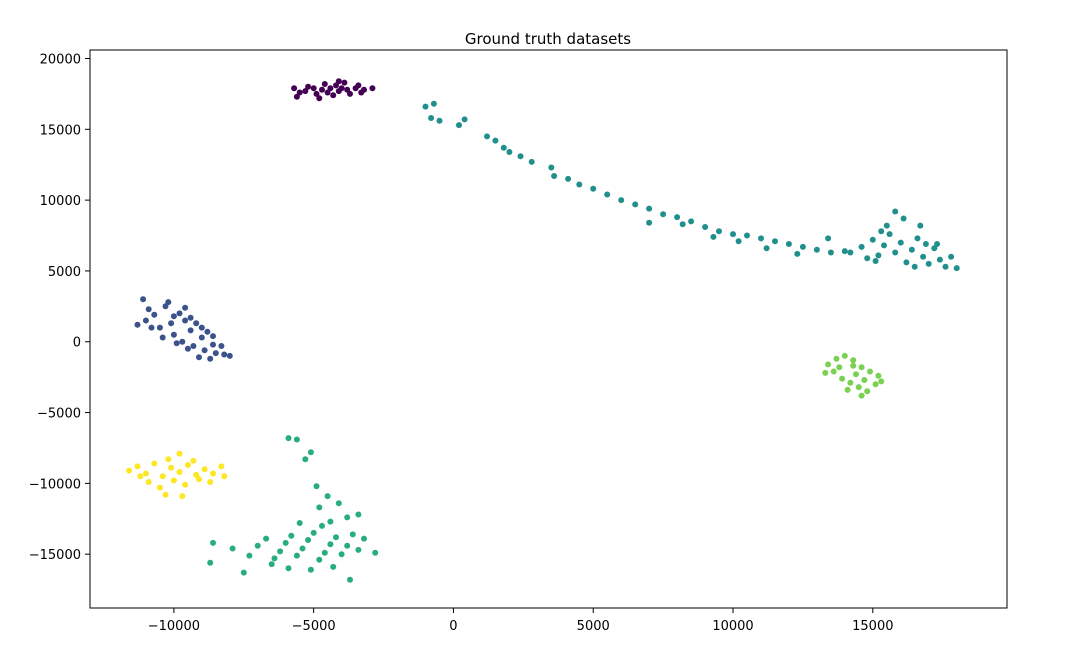 The width and height of the screenshot is (1076, 662). Describe the element at coordinates (593, 626) in the screenshot. I see `x-tick-label: 5000` at that location.